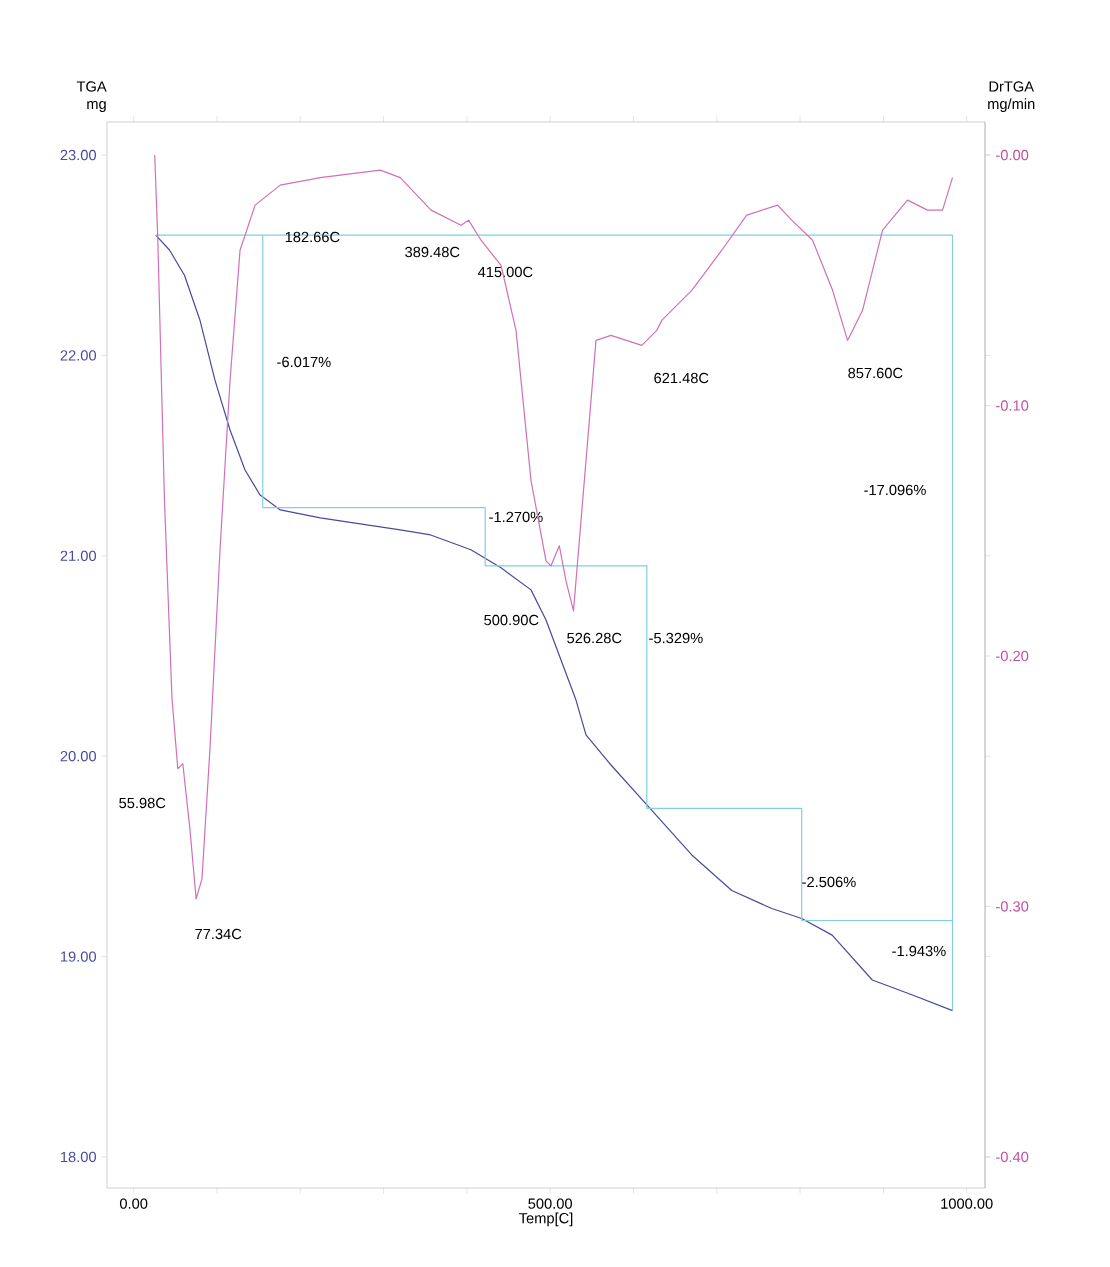 The height and width of the screenshot is (1267, 1110). What do you see at coordinates (91, 96) in the screenshot?
I see `y-axis-title: TGA mg` at bounding box center [91, 96].